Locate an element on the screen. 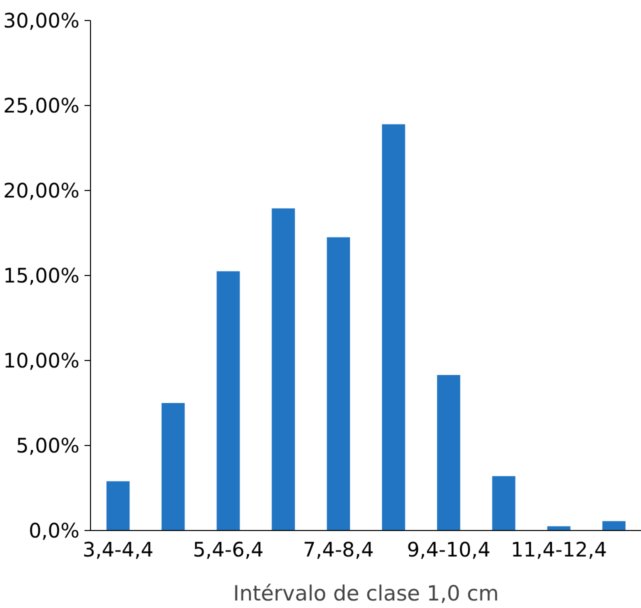 The width and height of the screenshot is (641, 608). y-tick-label: 20,00% is located at coordinates (41, 190).